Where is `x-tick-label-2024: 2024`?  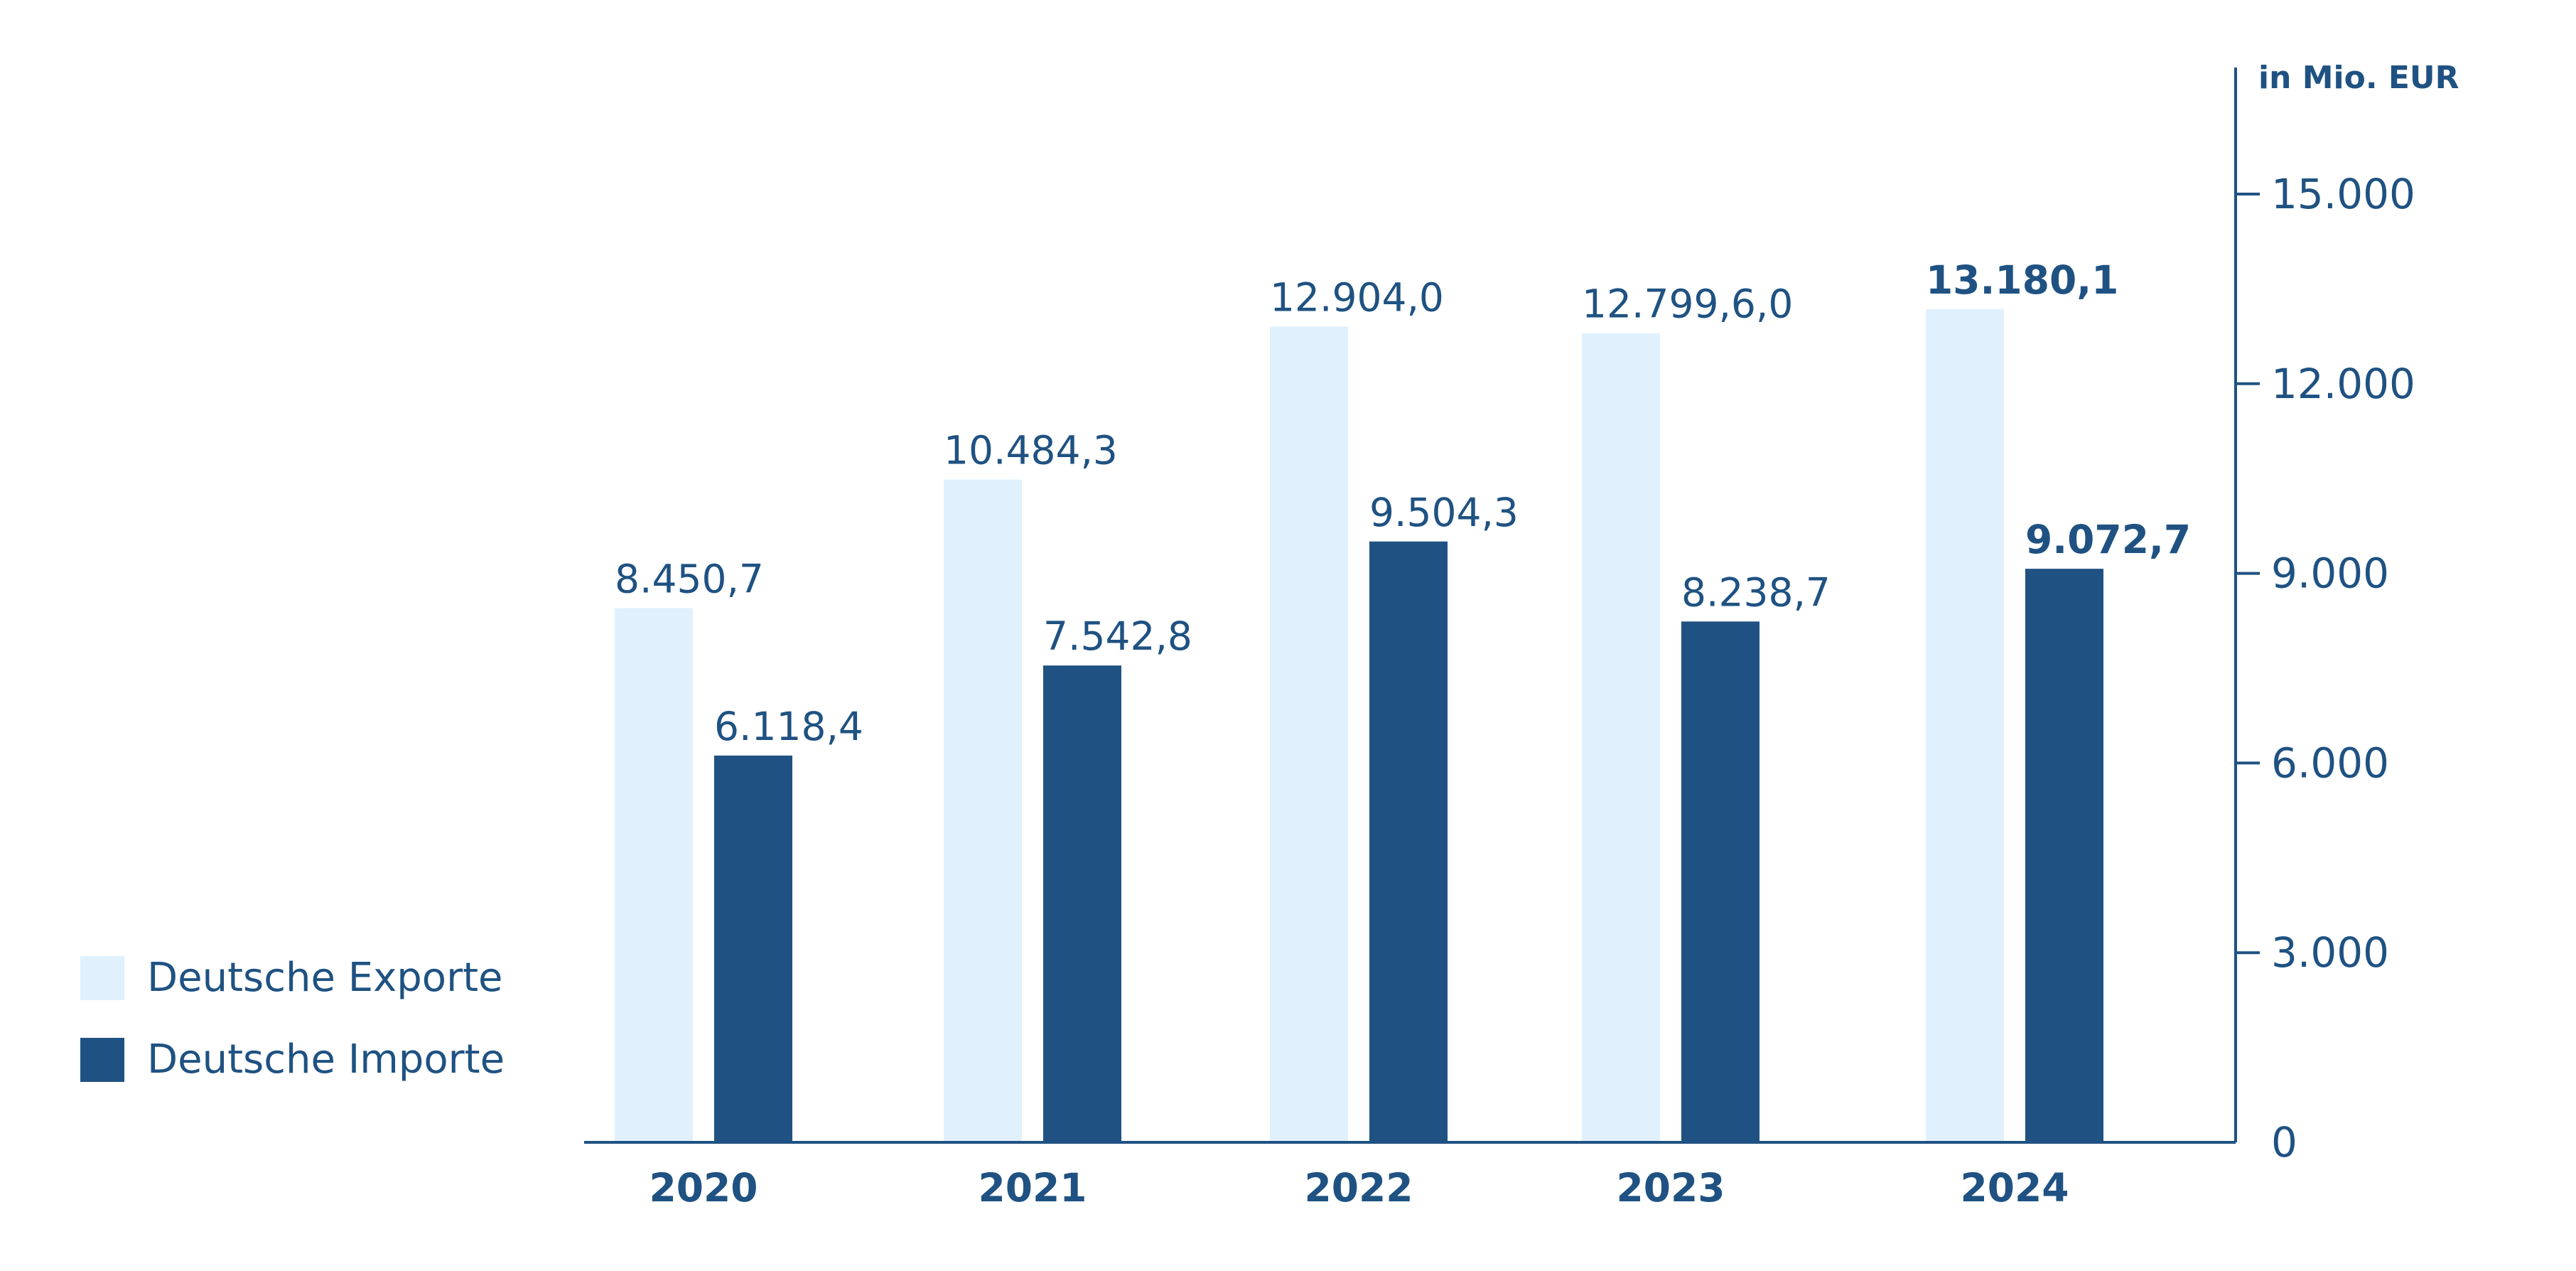 x-tick-label-2024: 2024 is located at coordinates (2015, 1188).